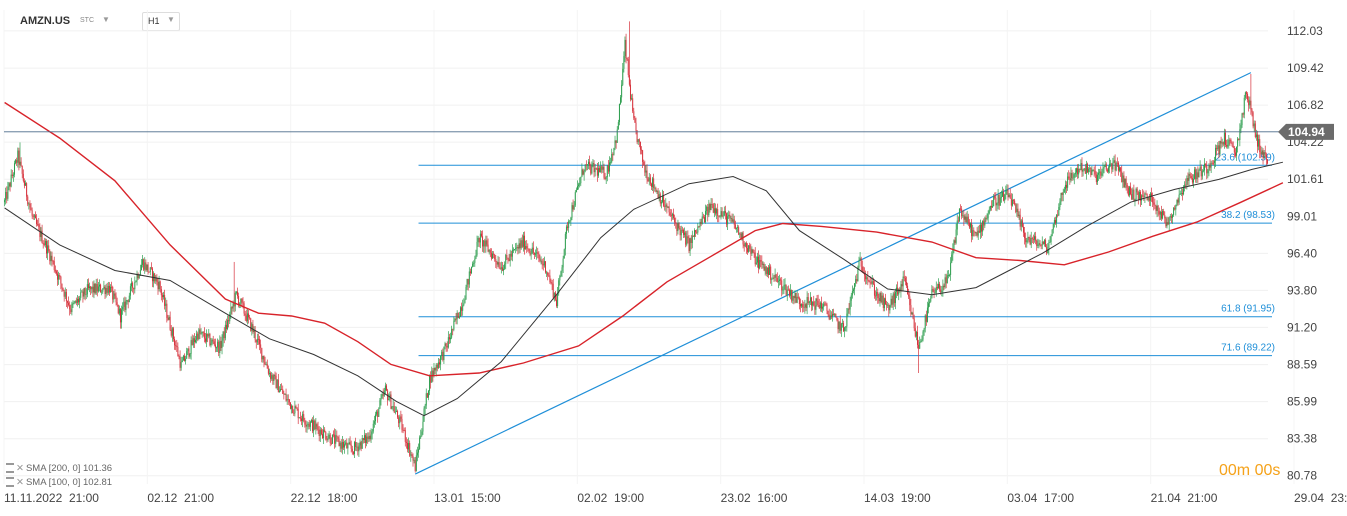 This screenshot has width=1347, height=516. What do you see at coordinates (1302, 476) in the screenshot?
I see `y-tick-label: 80.78` at bounding box center [1302, 476].